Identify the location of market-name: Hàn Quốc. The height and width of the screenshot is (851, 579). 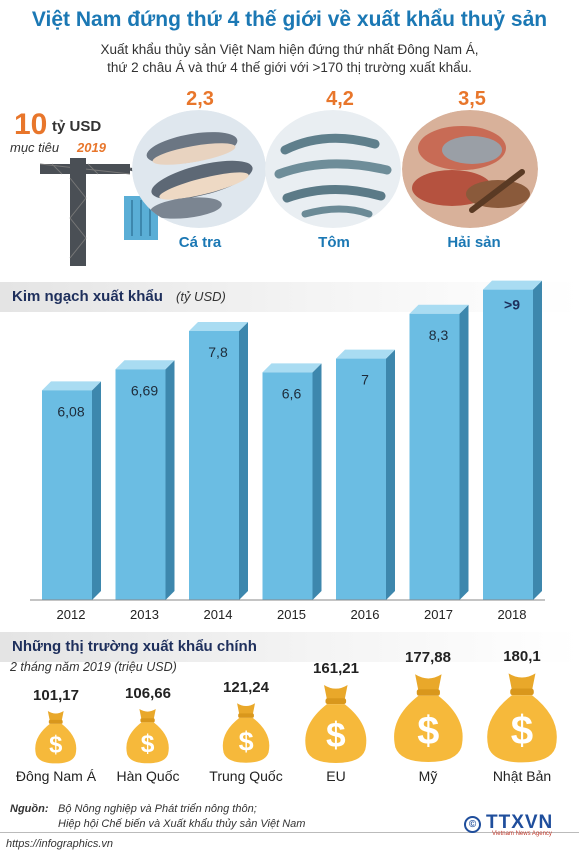
(148, 776).